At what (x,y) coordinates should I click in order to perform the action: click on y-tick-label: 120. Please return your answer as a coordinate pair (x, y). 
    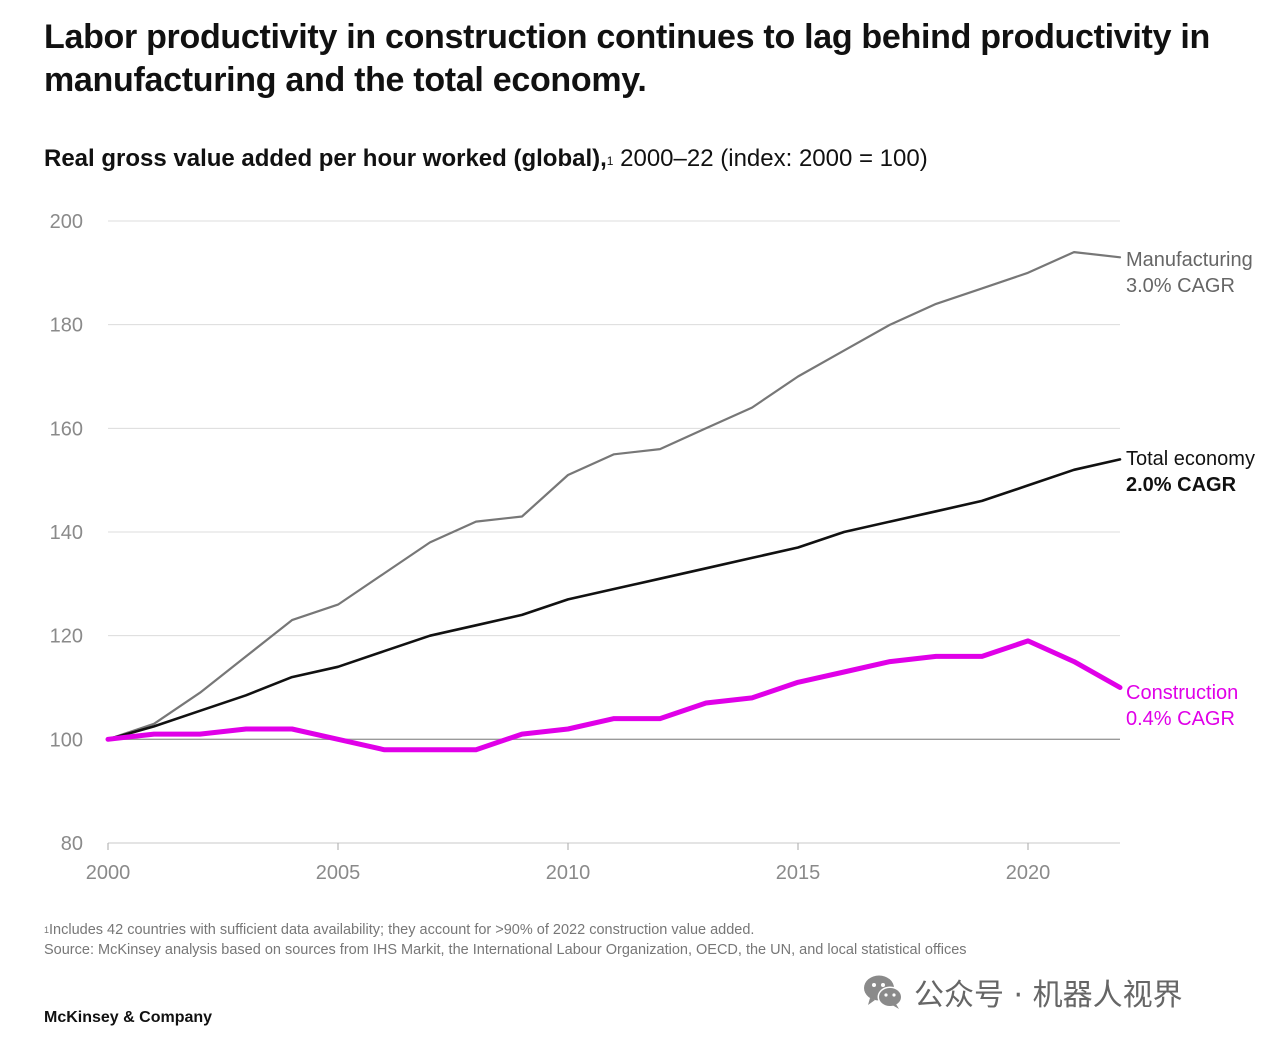
    Looking at the image, I should click on (66, 637).